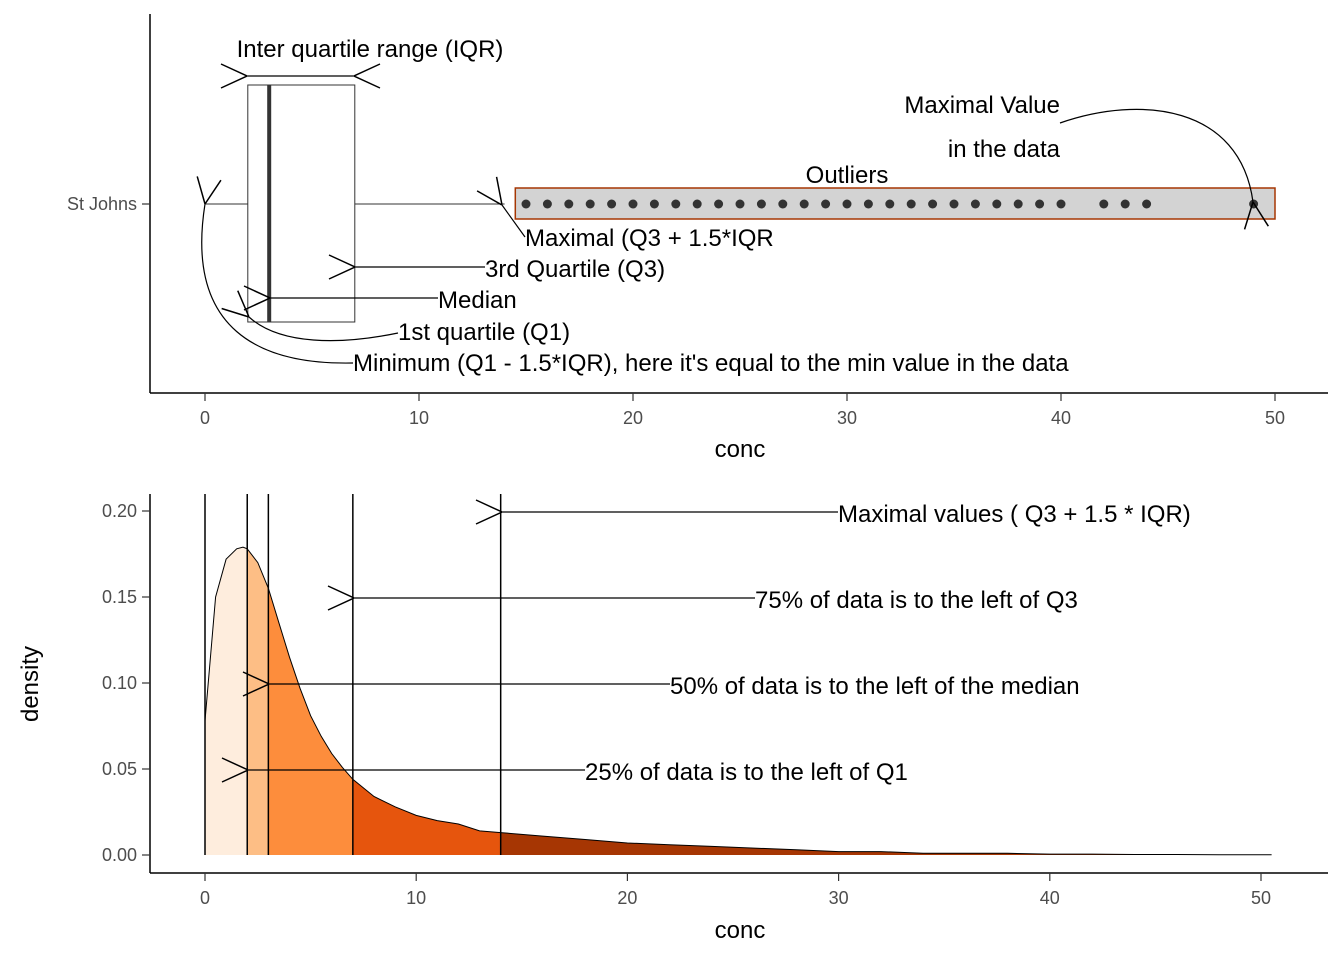 Image resolution: width=1344 pixels, height=960 pixels. What do you see at coordinates (1004, 149) in the screenshot?
I see `max-value-label-line2: in the data` at bounding box center [1004, 149].